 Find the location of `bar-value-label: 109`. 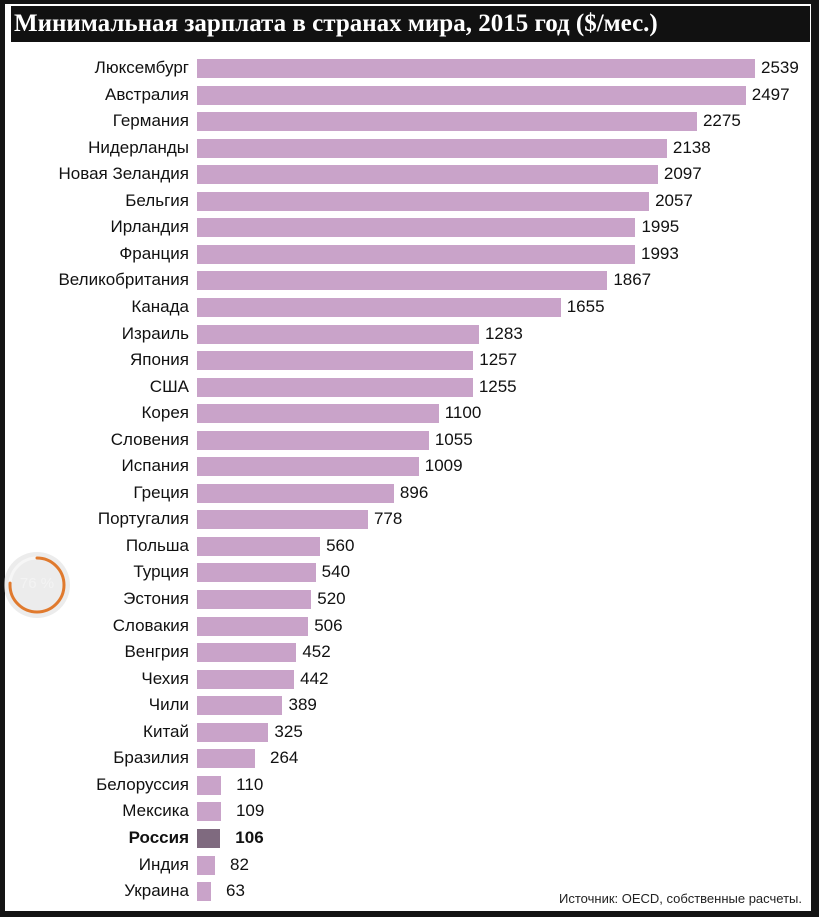

bar-value-label: 109 is located at coordinates (250, 811).